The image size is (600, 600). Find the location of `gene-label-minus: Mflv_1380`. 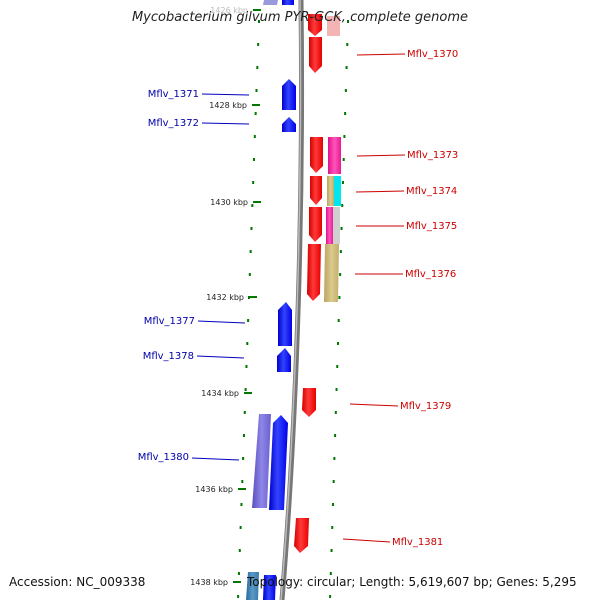

gene-label-minus: Mflv_1380 is located at coordinates (163, 457).